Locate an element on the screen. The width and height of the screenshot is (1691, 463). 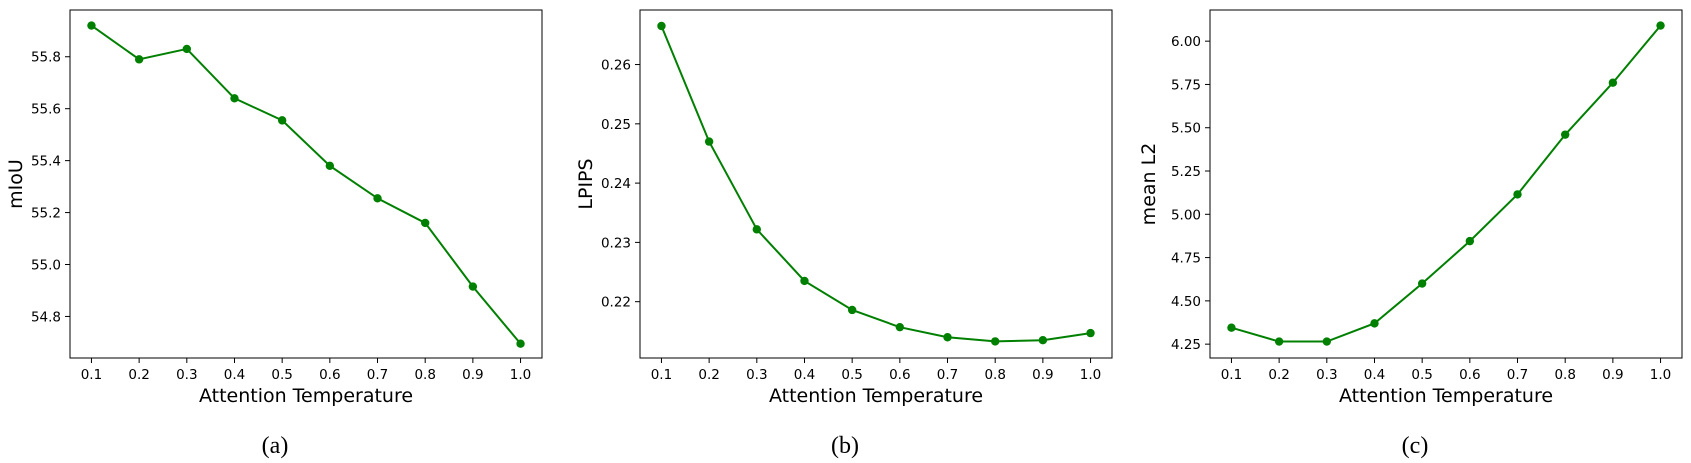
y-tick-label: 55.4 is located at coordinates (46, 162).